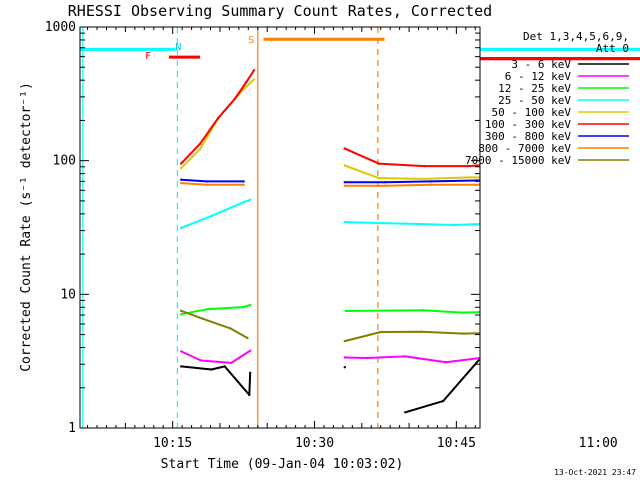 Image resolution: width=640 pixels, height=480 pixels. What do you see at coordinates (538, 76) in the screenshot?
I see `legend-label-6-12-kev: 6 - 12 keV` at bounding box center [538, 76].